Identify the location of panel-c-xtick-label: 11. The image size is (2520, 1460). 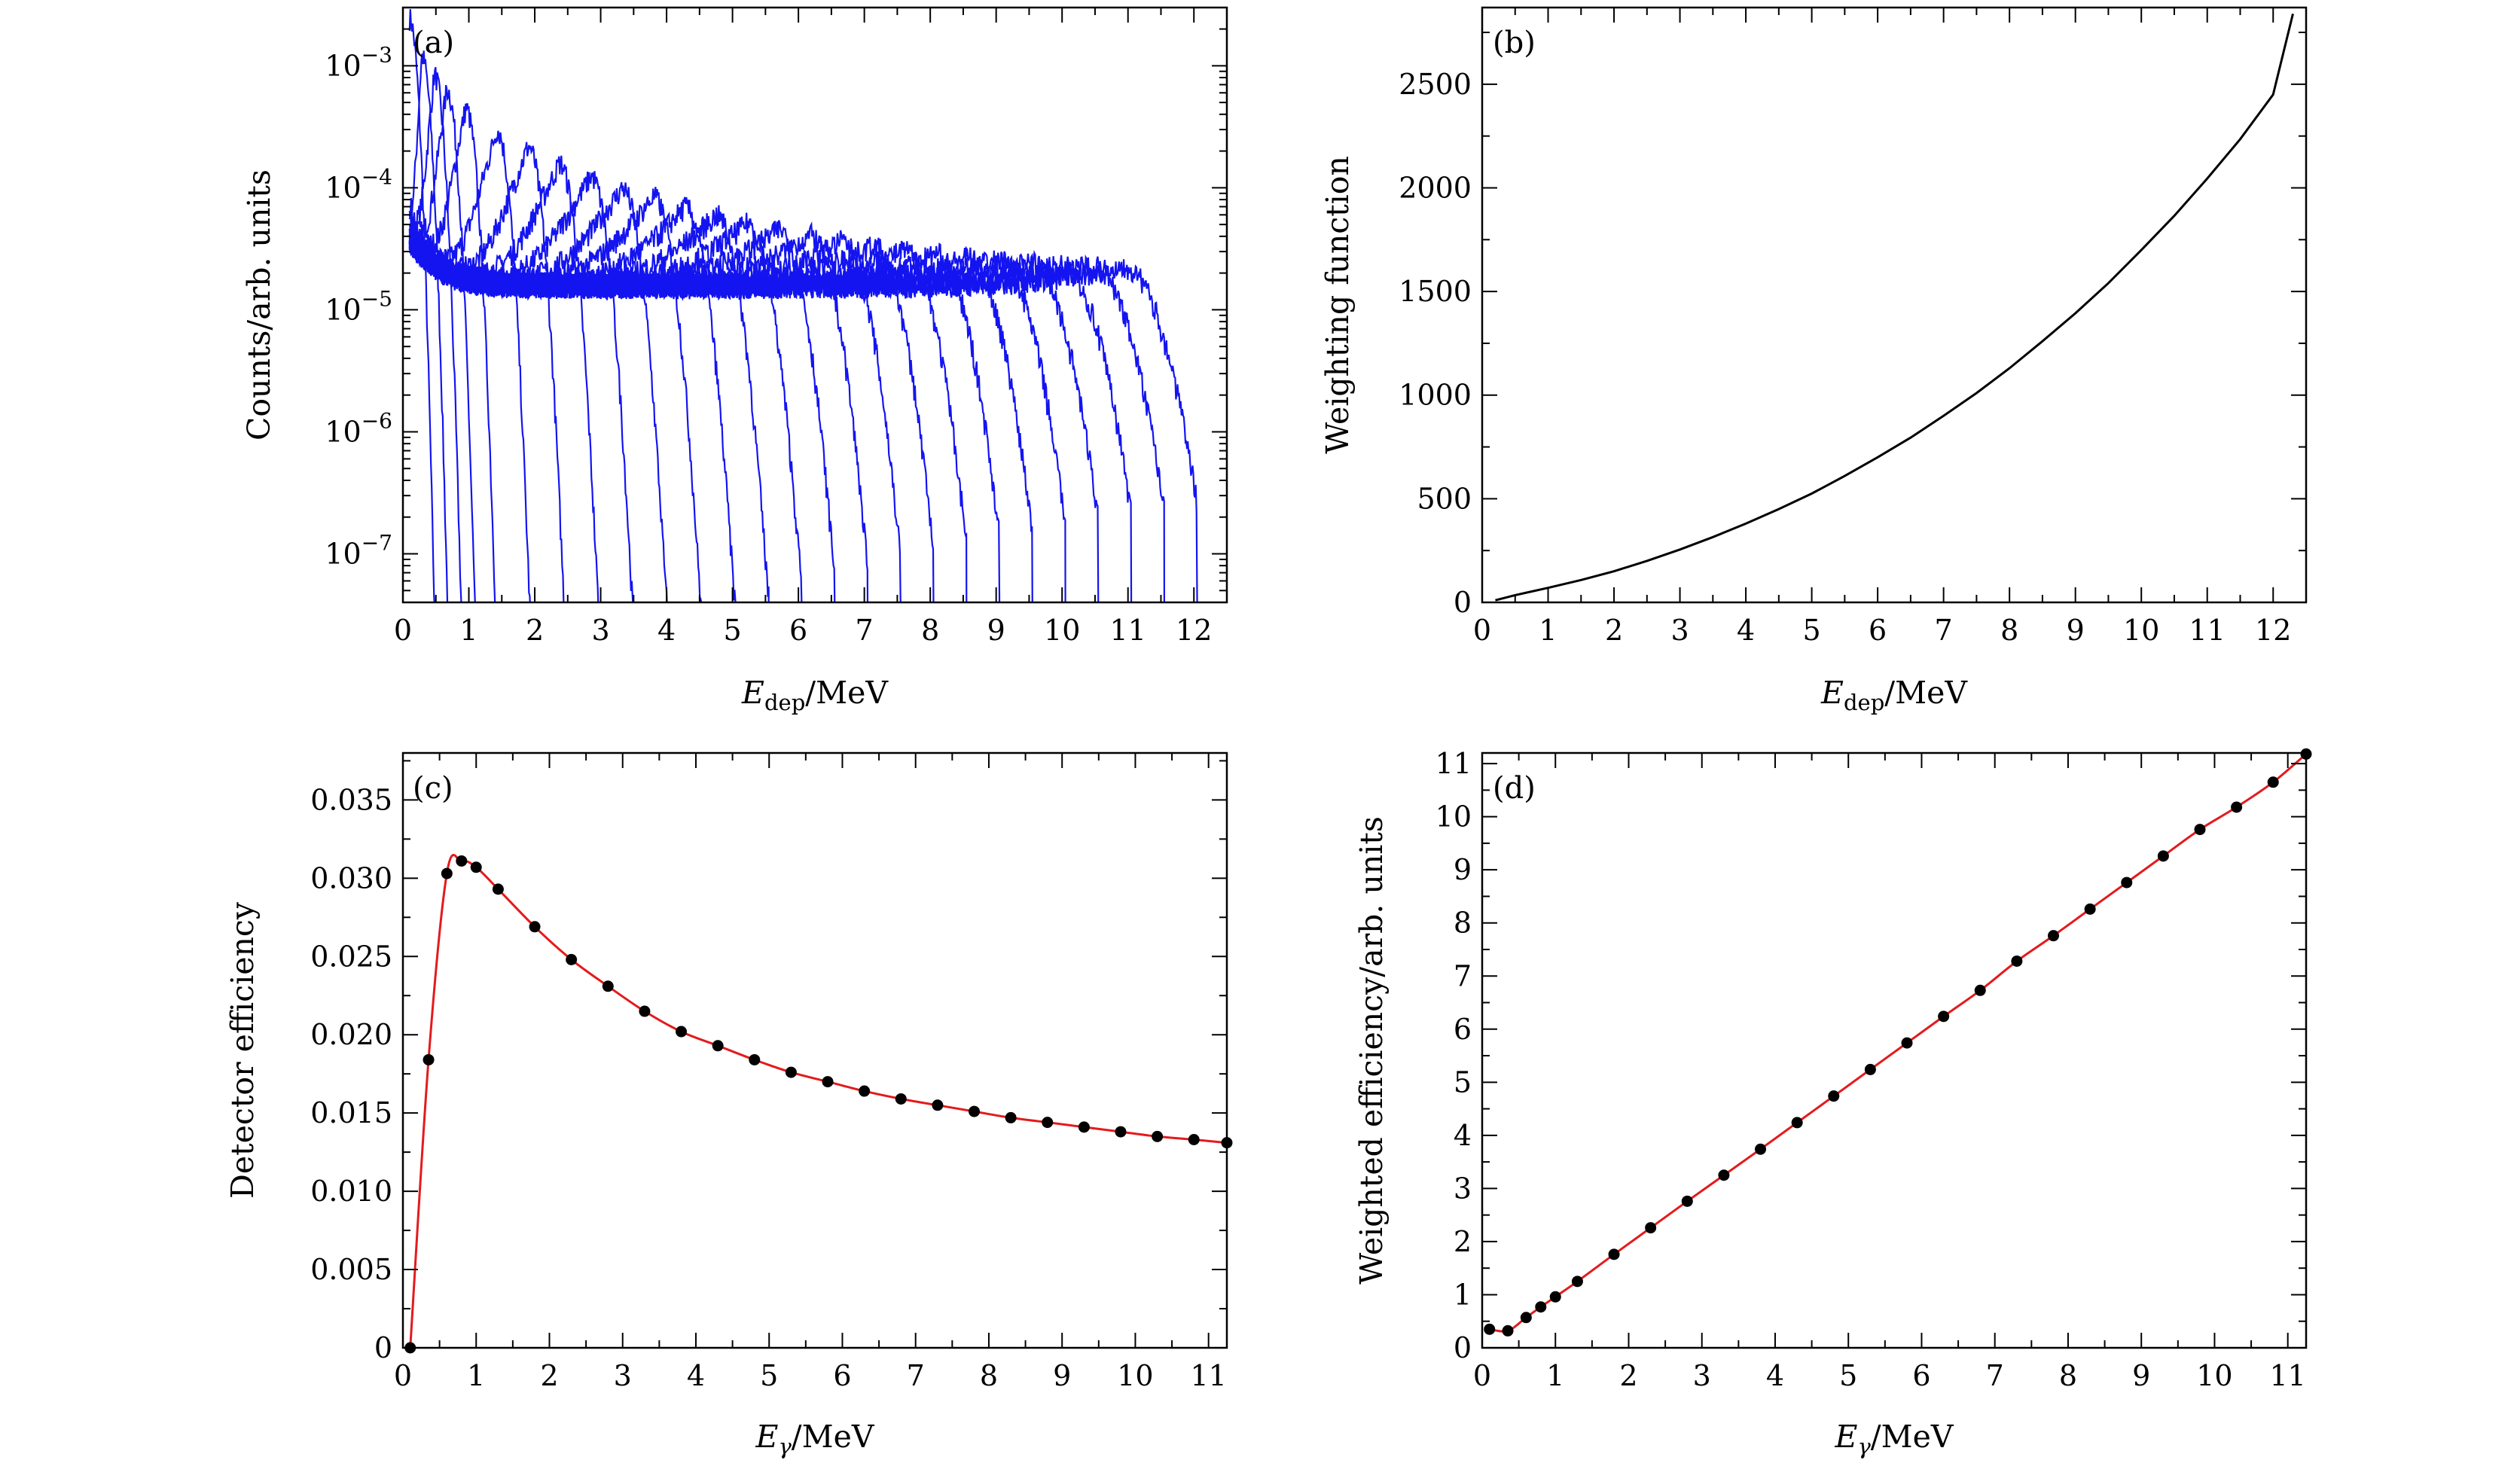
(1209, 1375).